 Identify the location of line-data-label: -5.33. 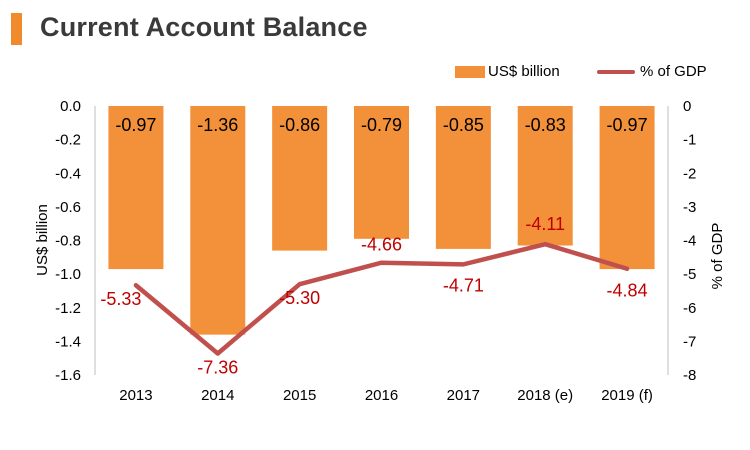
(120, 299).